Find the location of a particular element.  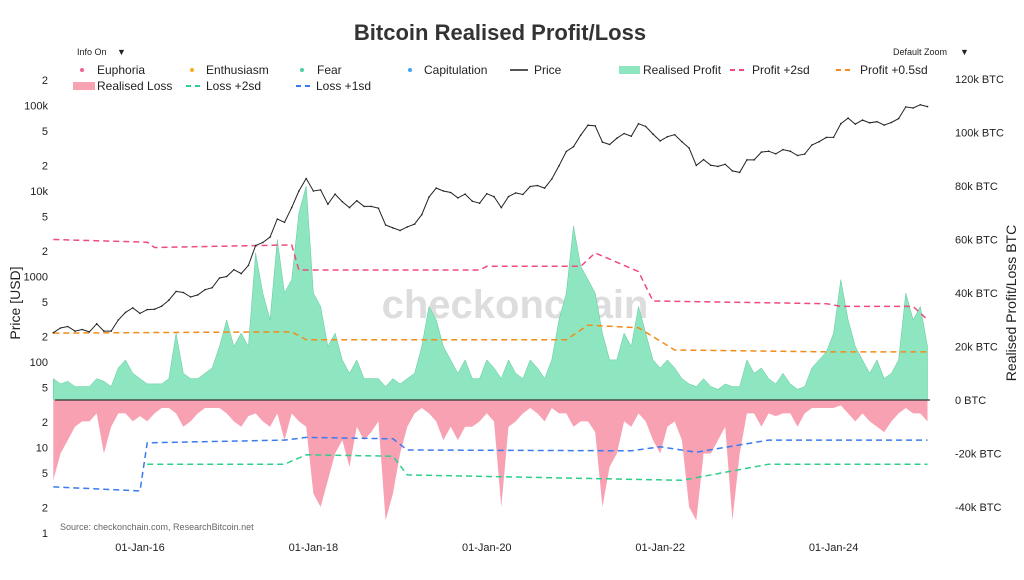

legend-loss-2sd: Loss +2sd is located at coordinates (223, 86).